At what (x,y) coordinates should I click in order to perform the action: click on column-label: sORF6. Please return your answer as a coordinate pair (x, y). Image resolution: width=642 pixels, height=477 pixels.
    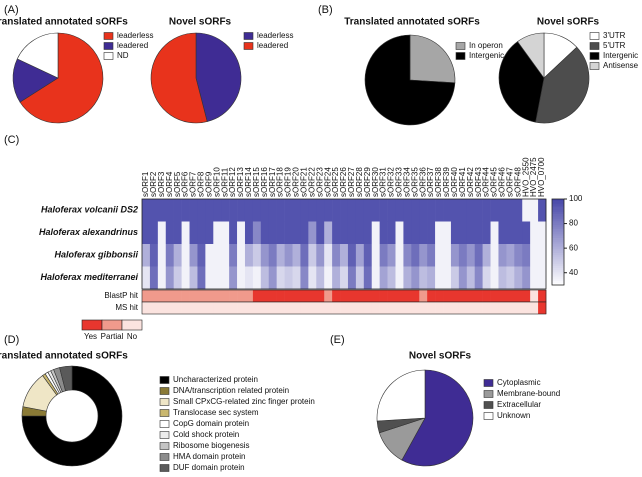
    Looking at the image, I should click on (185, 184).